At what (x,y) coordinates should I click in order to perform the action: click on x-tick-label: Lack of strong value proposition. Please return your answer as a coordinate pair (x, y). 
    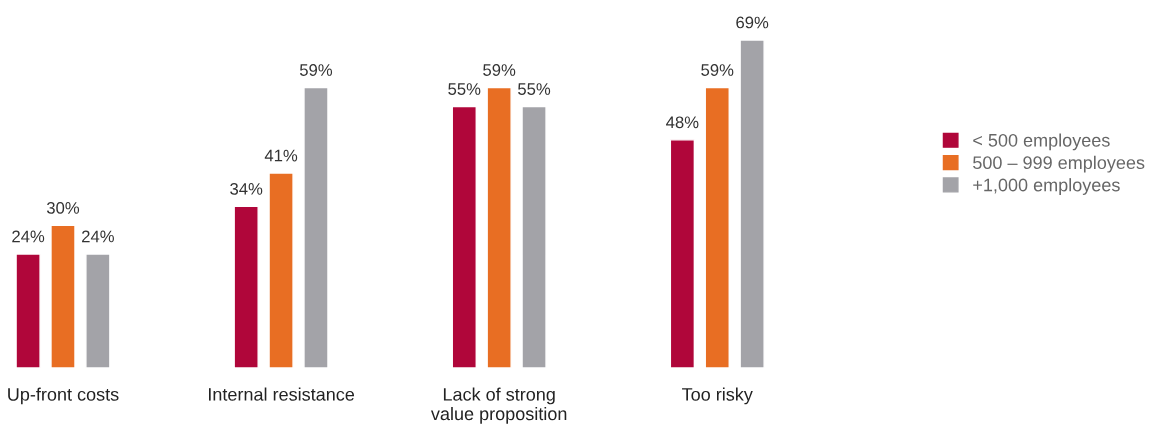
    Looking at the image, I should click on (498, 405).